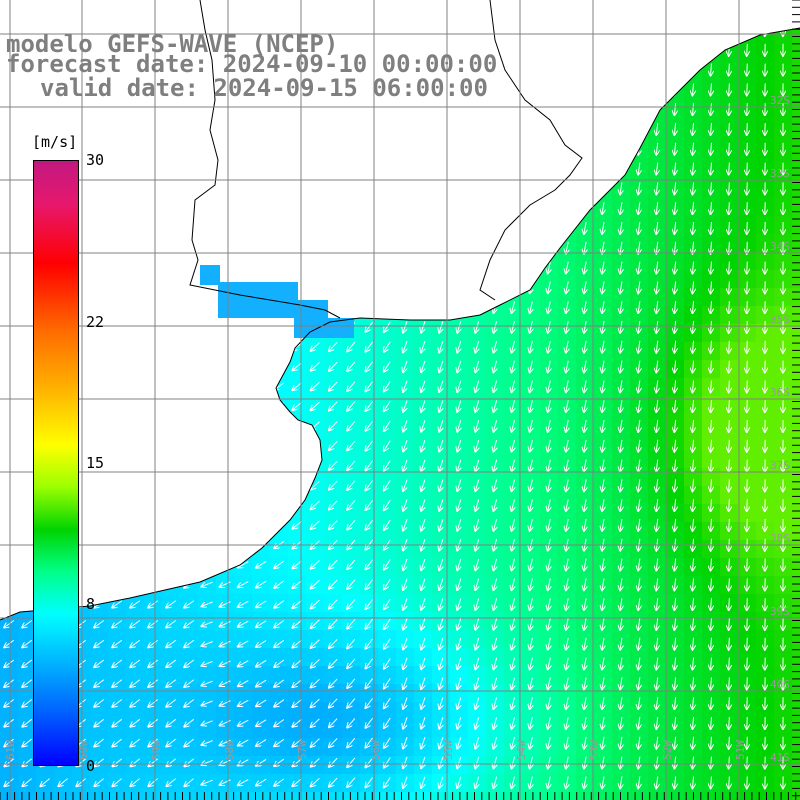 This screenshot has height=800, width=800. What do you see at coordinates (780, 246) in the screenshot?
I see `latitude-label: 34S` at bounding box center [780, 246].